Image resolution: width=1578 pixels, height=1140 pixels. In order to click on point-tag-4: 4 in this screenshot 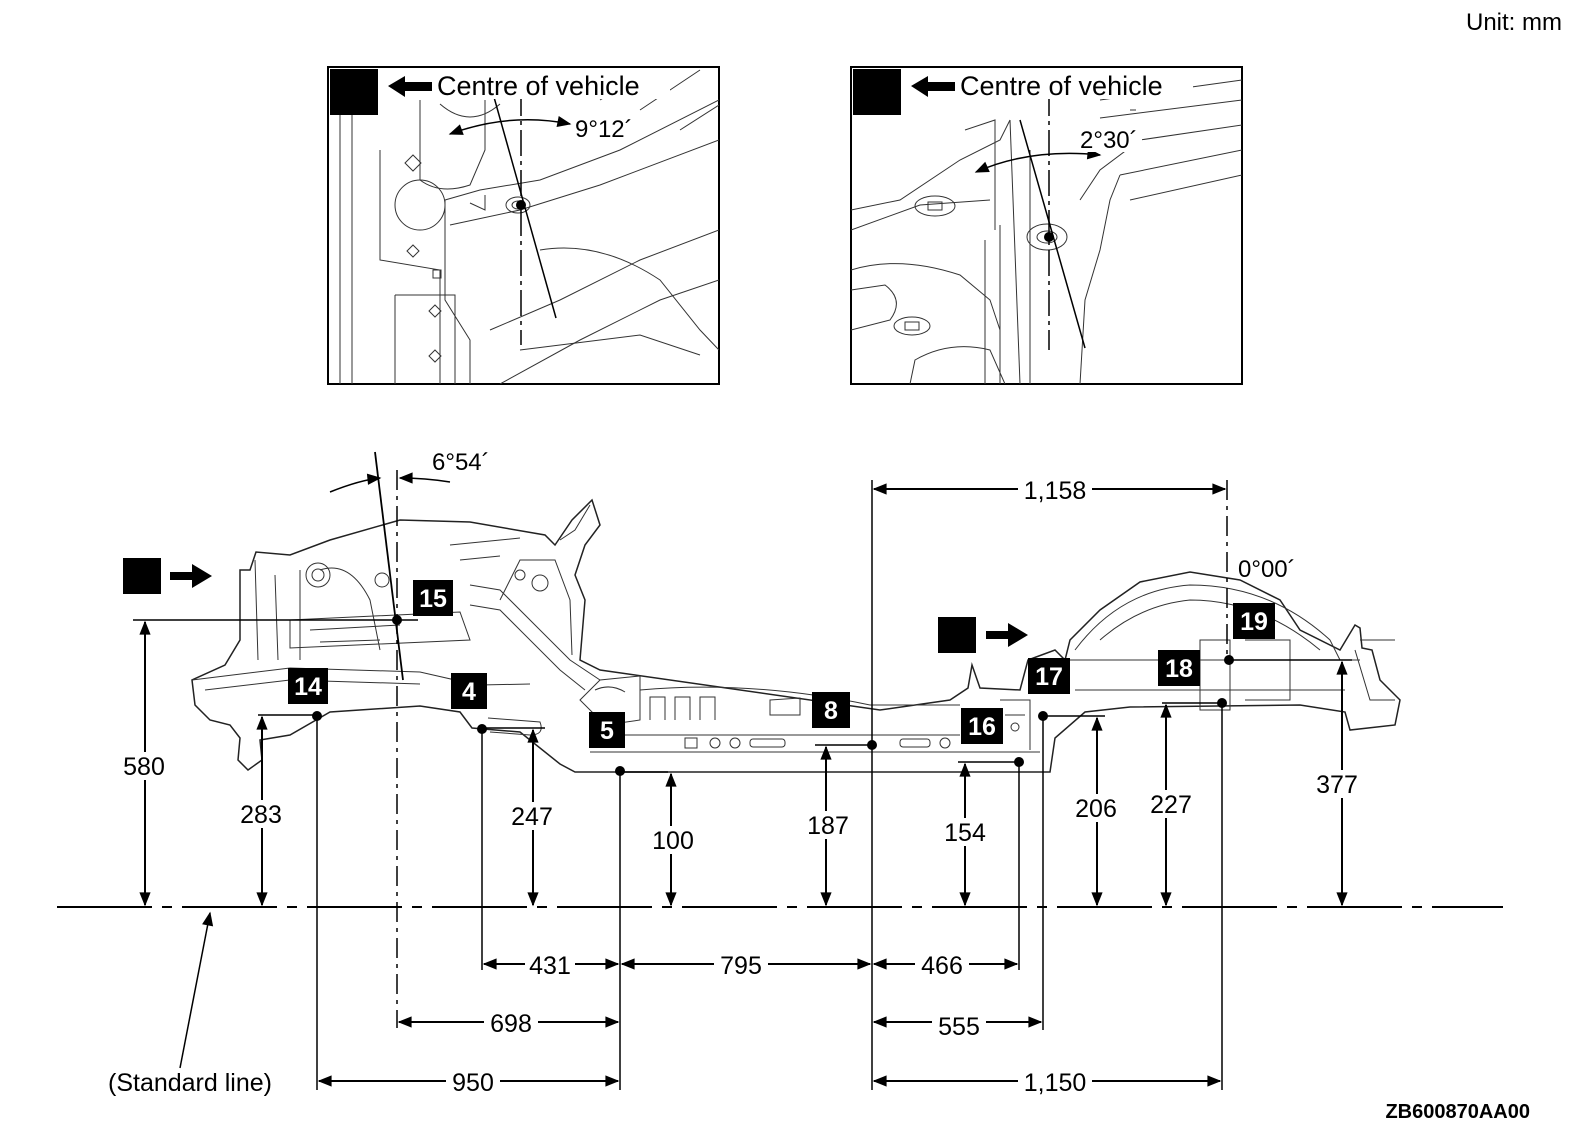, I will do `click(469, 691)`.